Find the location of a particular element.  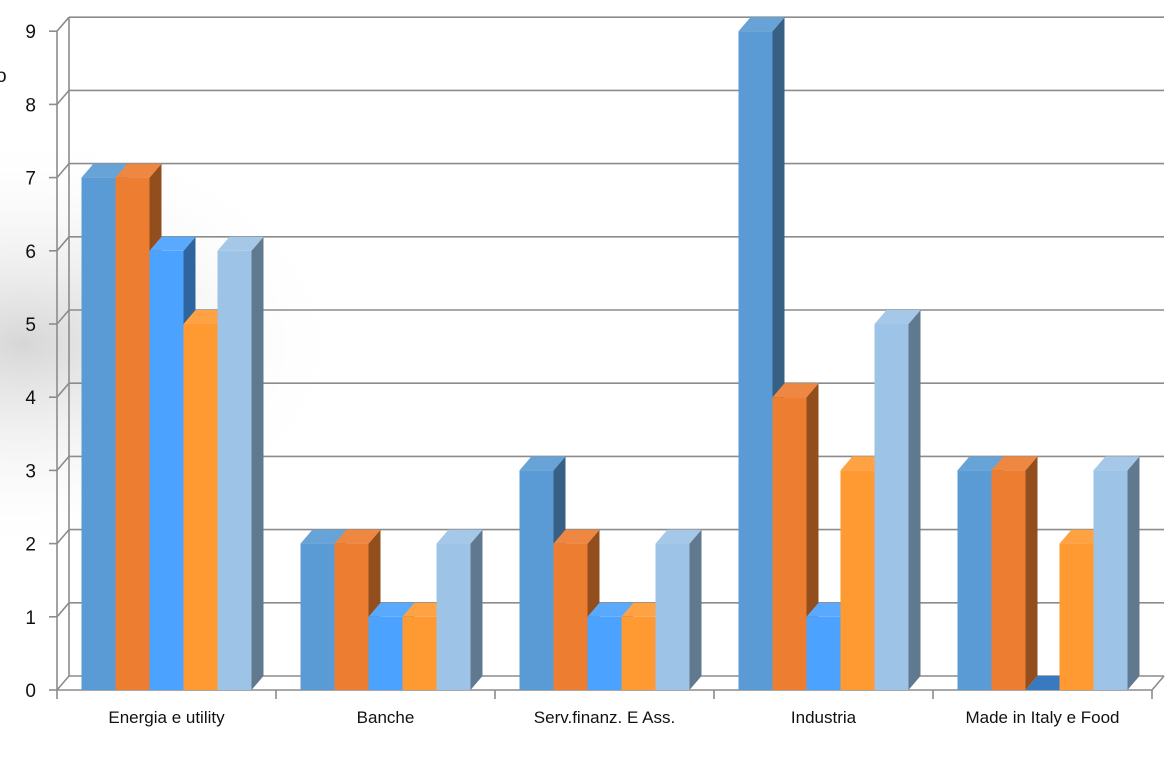

floor-edge is located at coordinates (1158, 683).